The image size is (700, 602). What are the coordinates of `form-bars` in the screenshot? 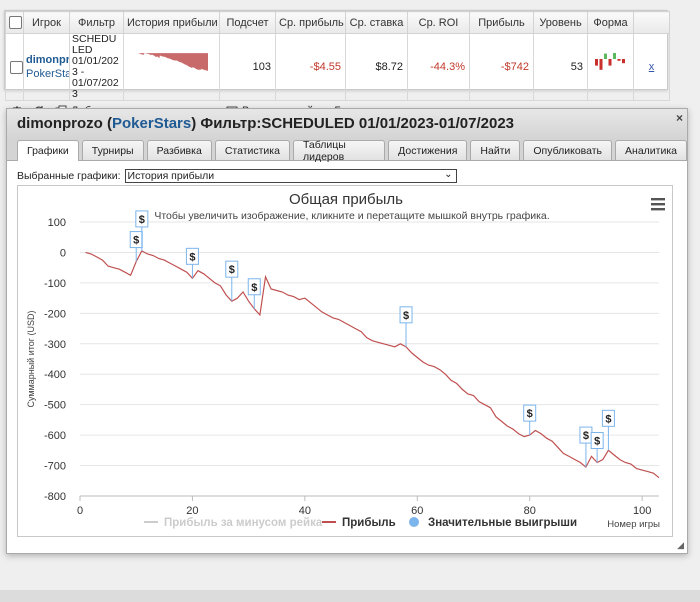 It's located at (610, 61).